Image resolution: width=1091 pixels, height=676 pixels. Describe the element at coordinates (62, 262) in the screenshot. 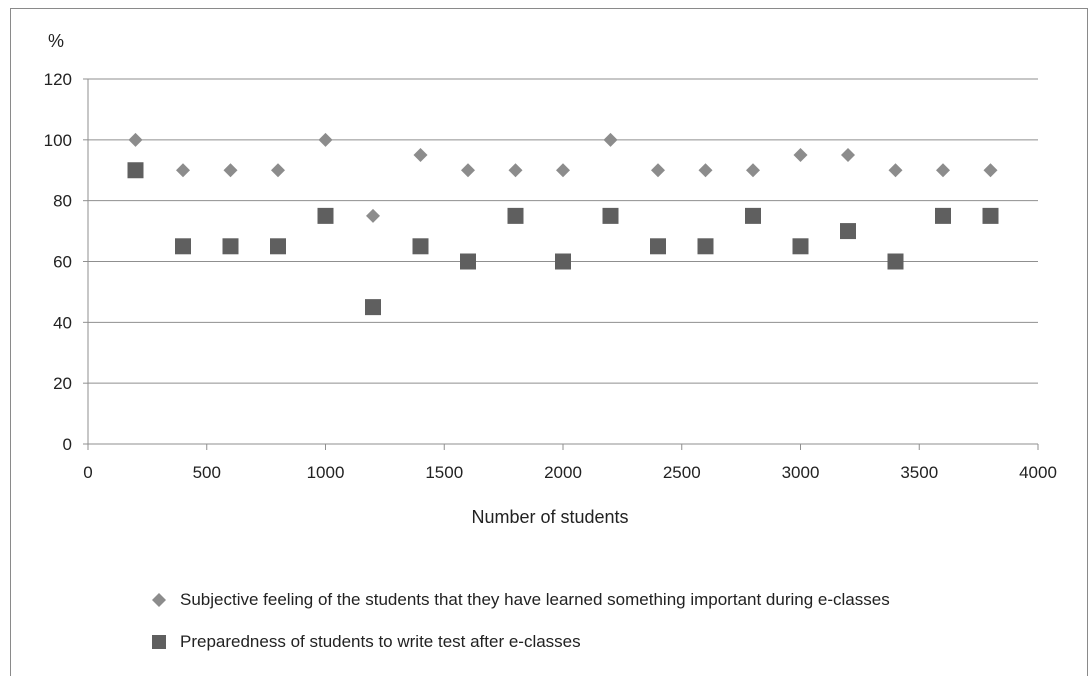

I see `y-tick-label: 60` at that location.